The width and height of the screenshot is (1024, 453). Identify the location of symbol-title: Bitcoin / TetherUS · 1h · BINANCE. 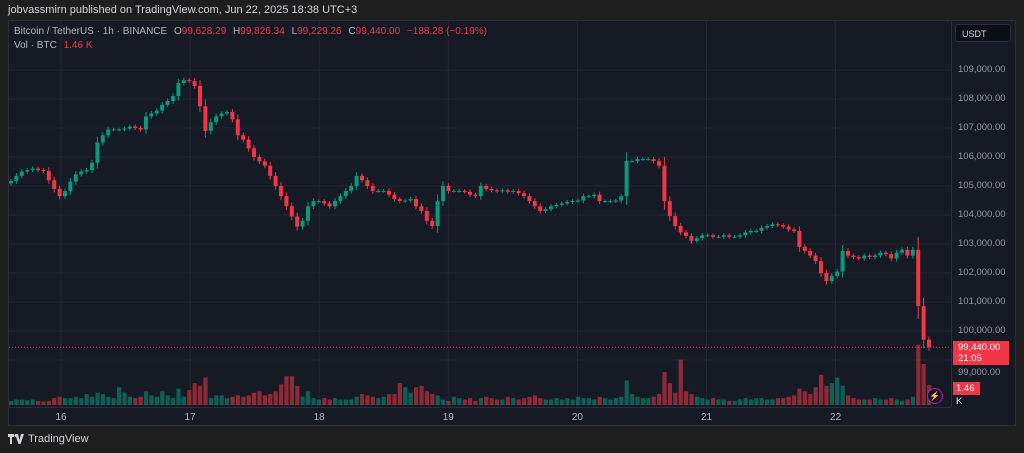
(91, 31).